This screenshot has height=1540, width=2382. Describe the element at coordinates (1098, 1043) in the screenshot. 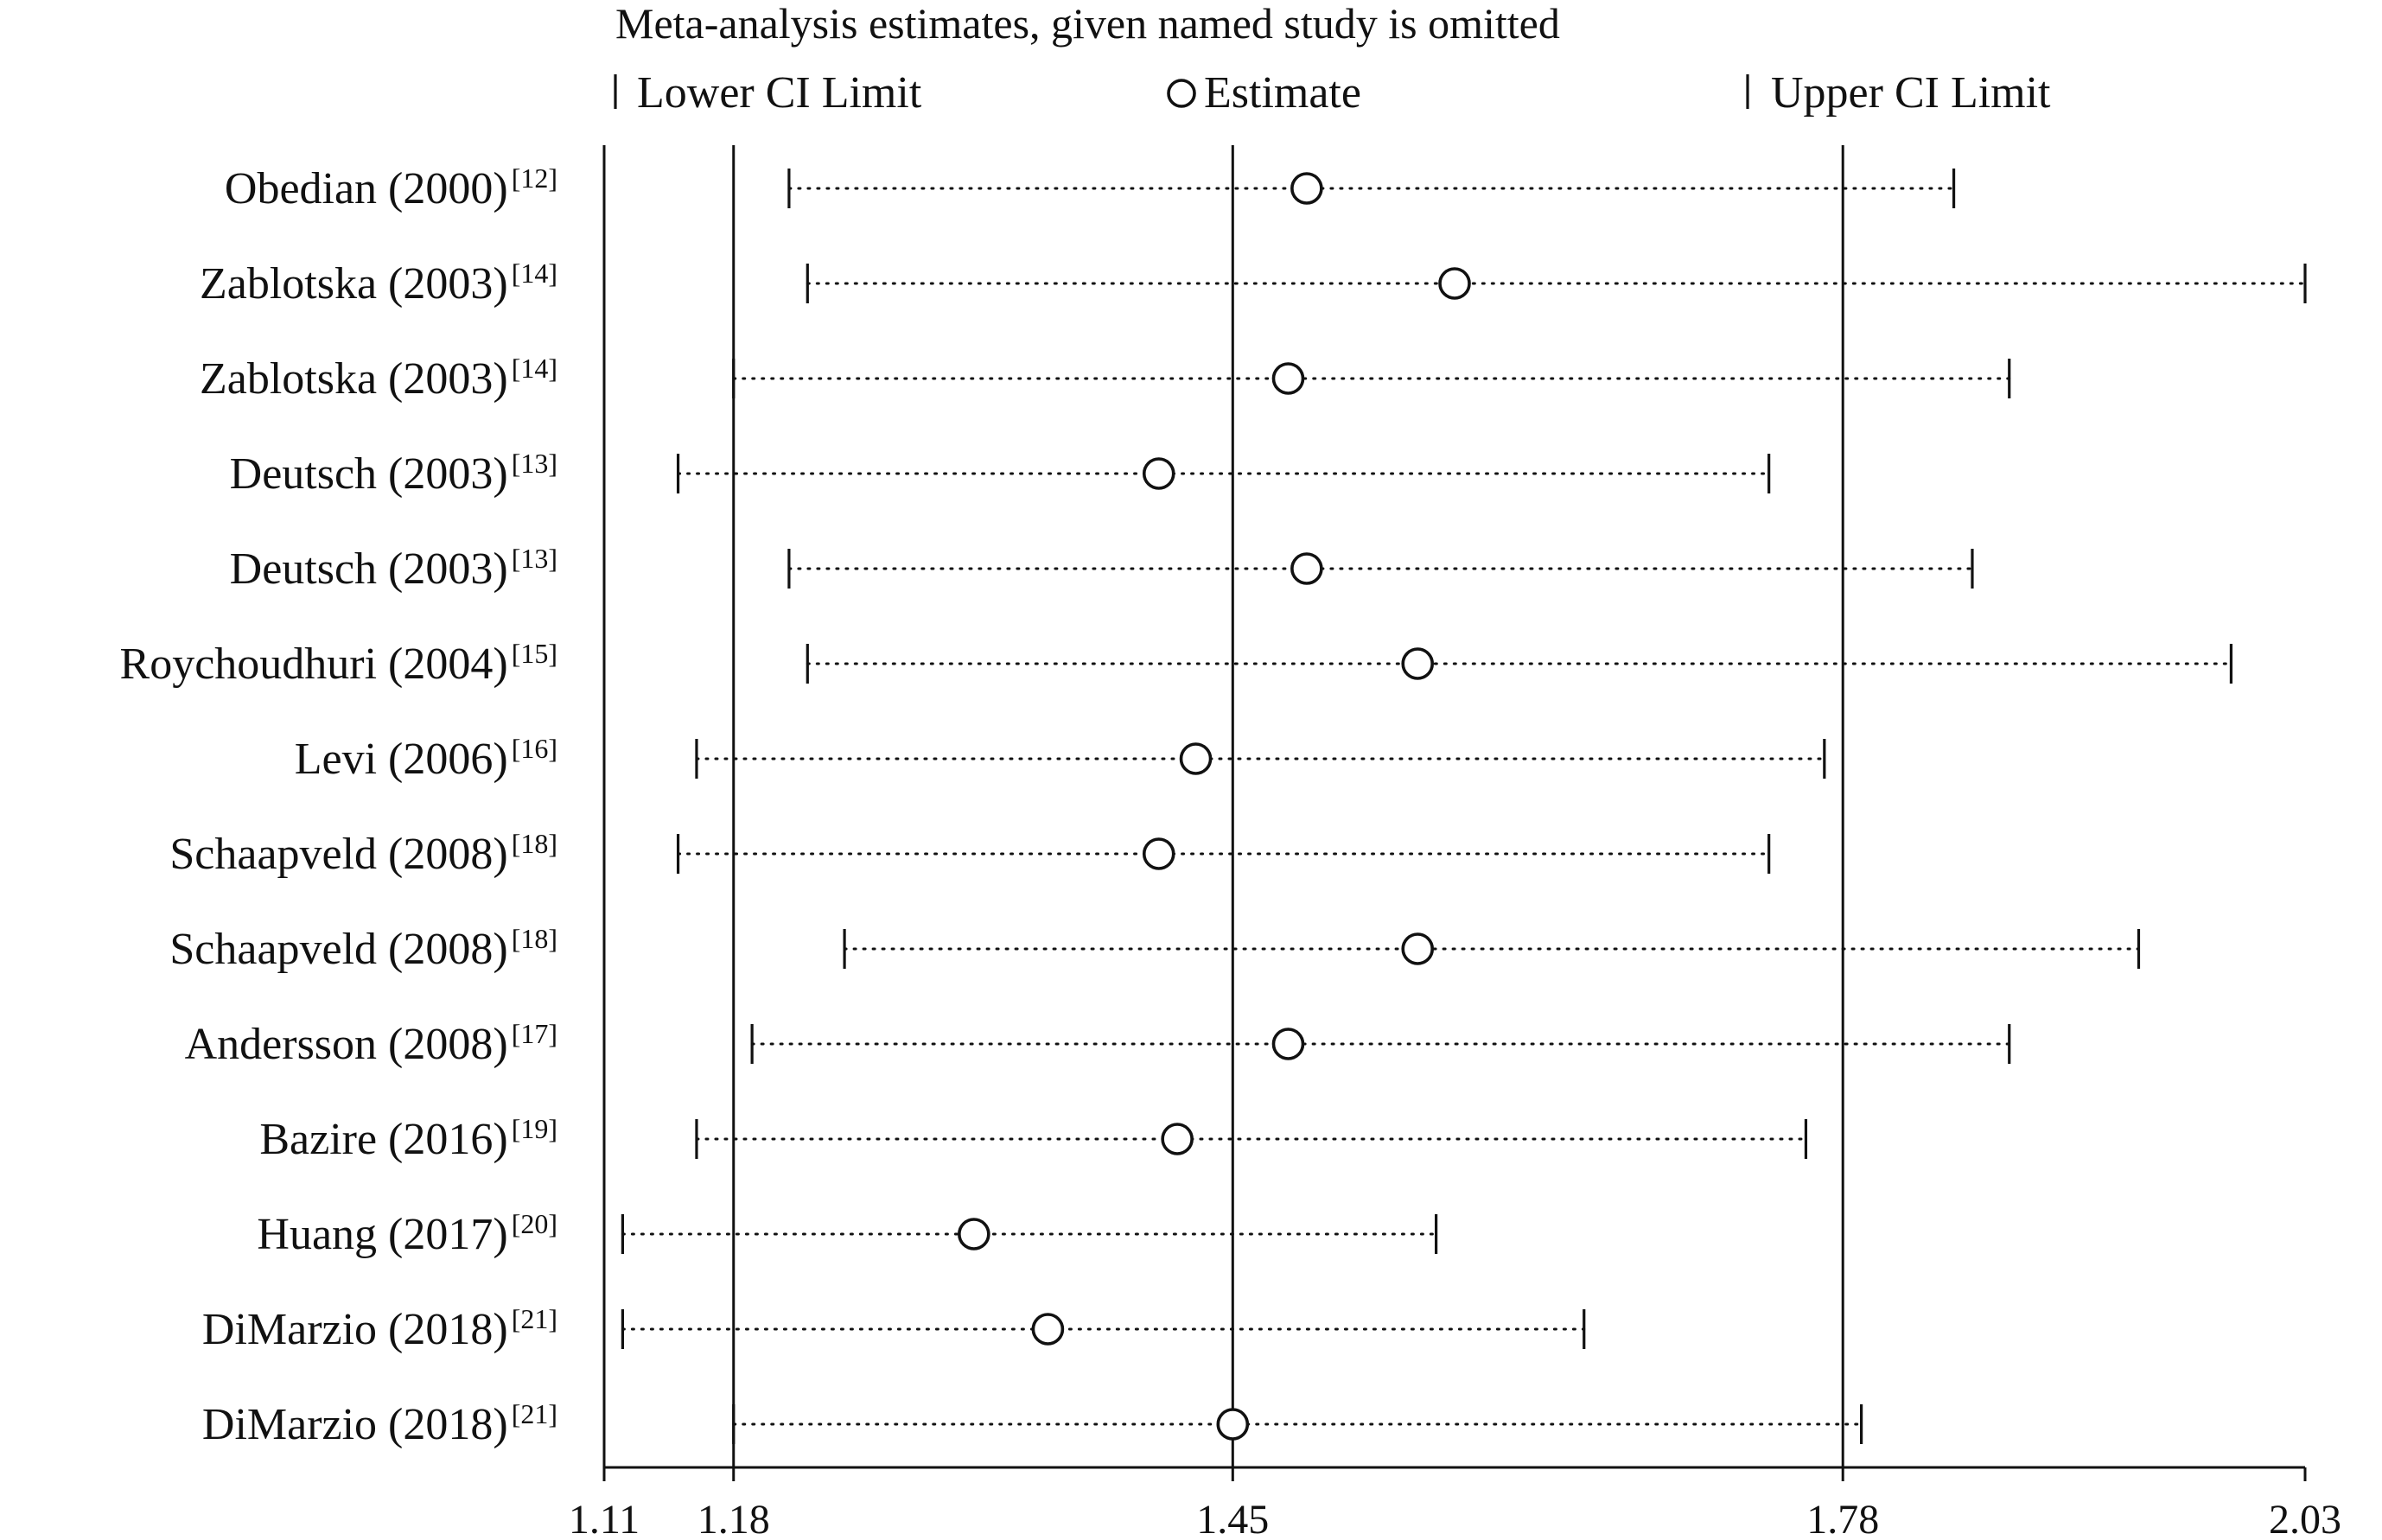

I see `study-row: Andersson (2008) [17]` at that location.